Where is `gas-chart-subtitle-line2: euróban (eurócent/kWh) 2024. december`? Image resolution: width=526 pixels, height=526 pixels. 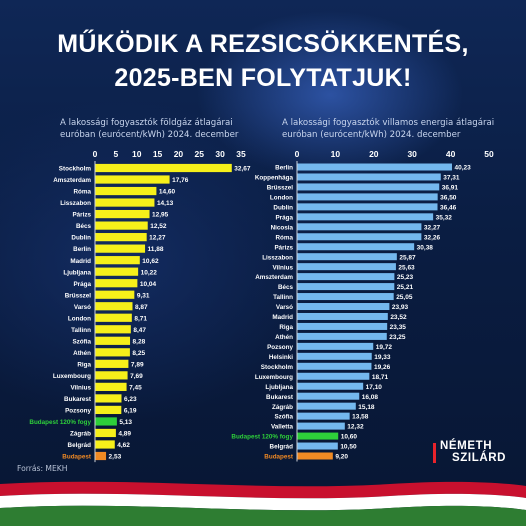
gas-chart-subtitle-line2: euróban (eurócent/kWh) 2024. december is located at coordinates (149, 135).